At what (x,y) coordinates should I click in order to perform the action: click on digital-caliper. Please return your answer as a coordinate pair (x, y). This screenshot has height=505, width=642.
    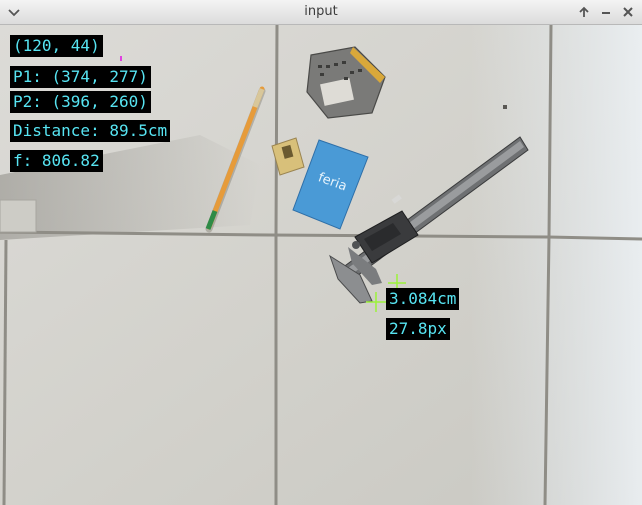
    Looking at the image, I should click on (429, 220).